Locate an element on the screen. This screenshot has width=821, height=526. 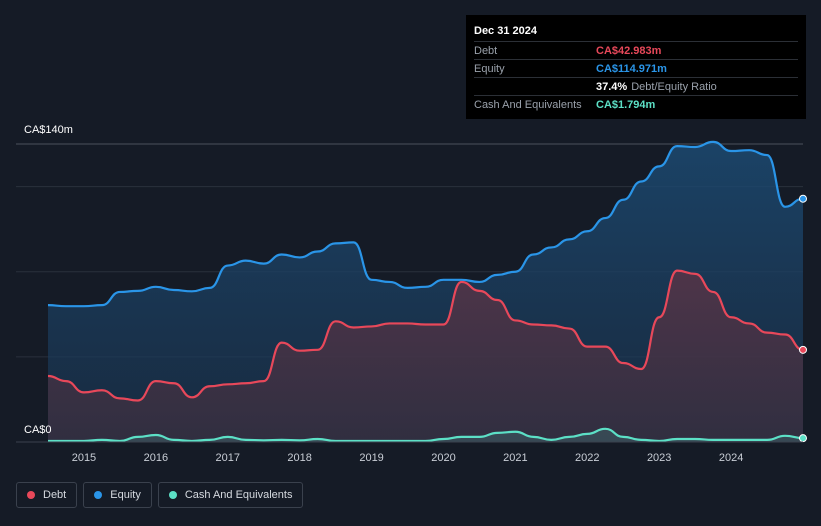
x-tick-label: 2017 is located at coordinates (228, 458).